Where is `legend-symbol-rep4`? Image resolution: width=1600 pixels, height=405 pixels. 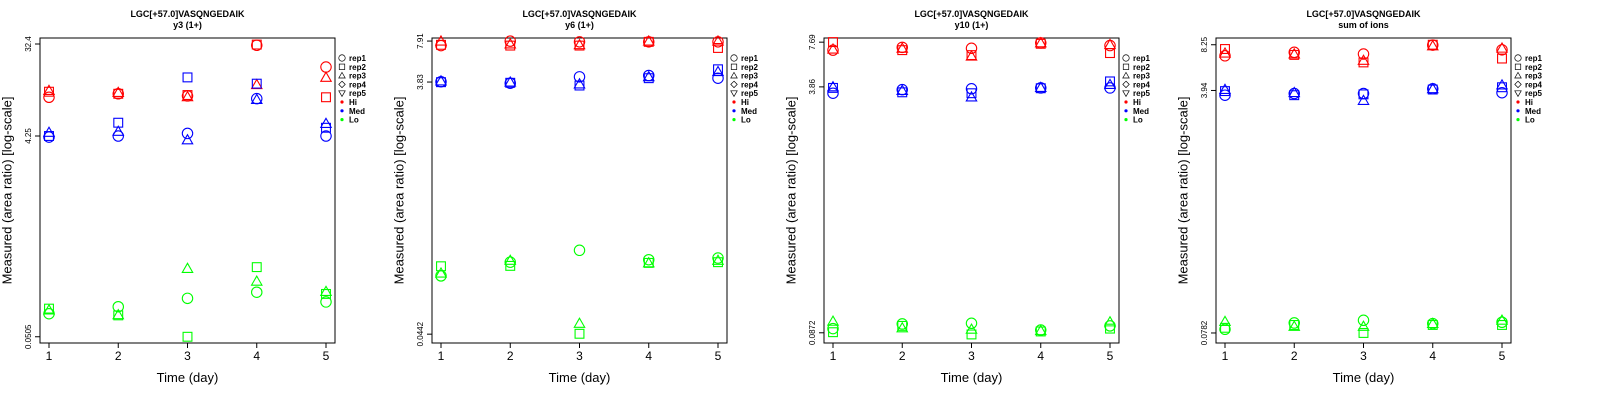 legend-symbol-rep4 is located at coordinates (734, 84).